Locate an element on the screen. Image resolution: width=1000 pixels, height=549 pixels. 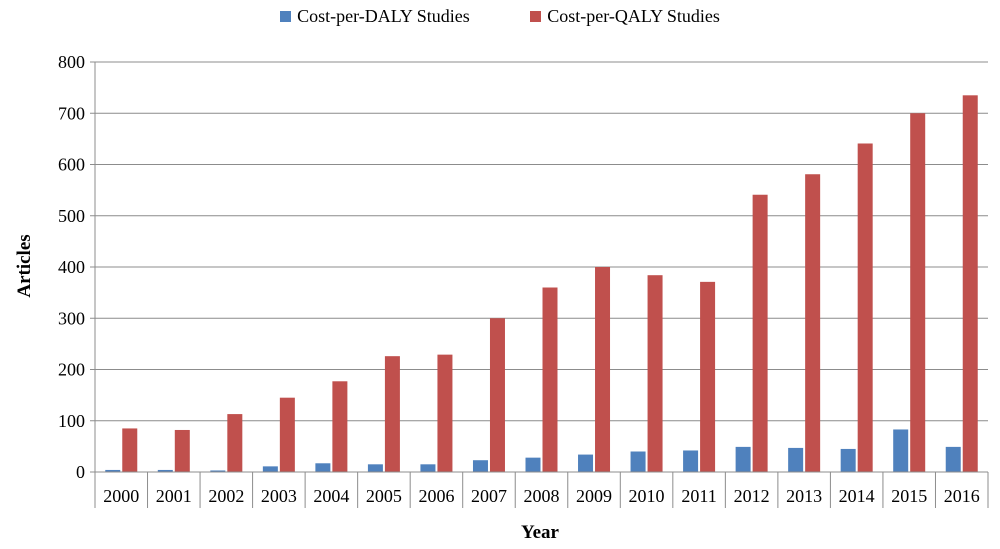
y-tick-label: 100 is located at coordinates (71, 421).